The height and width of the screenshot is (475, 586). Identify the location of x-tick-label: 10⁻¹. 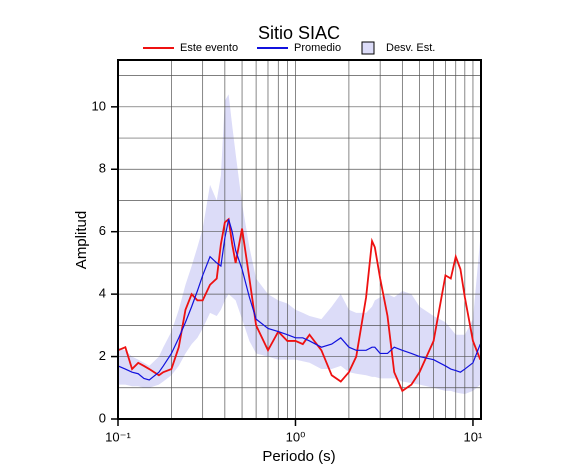
(118, 436).